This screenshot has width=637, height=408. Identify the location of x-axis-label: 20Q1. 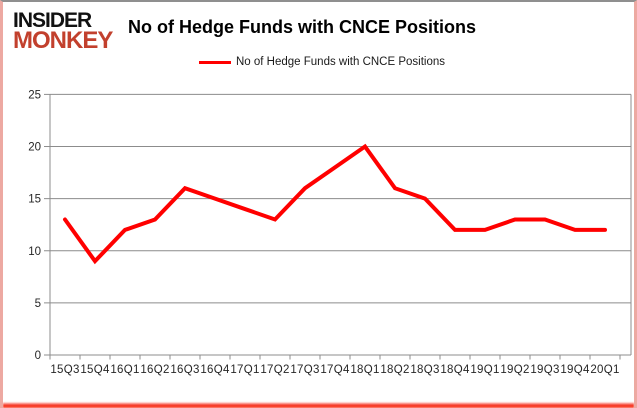
(604, 370).